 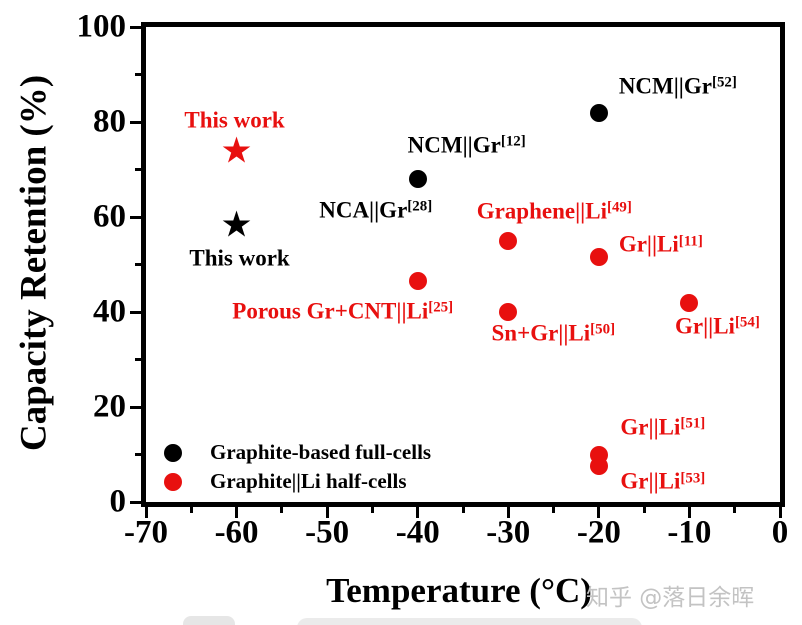 What do you see at coordinates (598, 532) in the screenshot?
I see `x-tick-label: -20` at bounding box center [598, 532].